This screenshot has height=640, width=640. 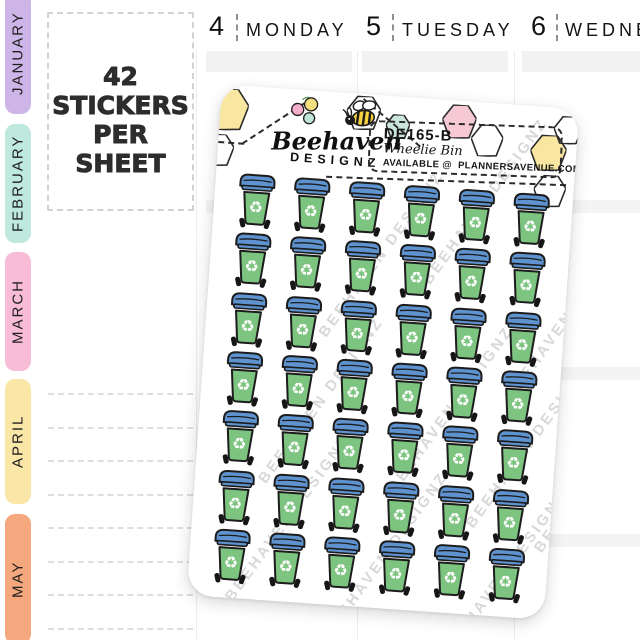 What do you see at coordinates (297, 30) in the screenshot?
I see `day-name-monday: MONDAY` at bounding box center [297, 30].